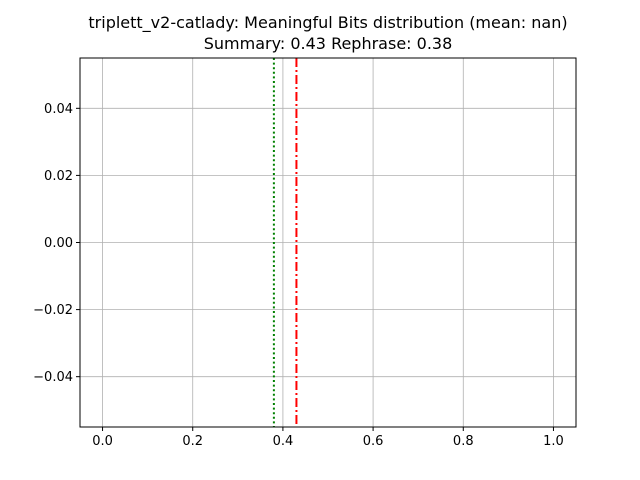 The height and width of the screenshot is (480, 640). What do you see at coordinates (285, 242) in the screenshot?
I see `reference-lines` at bounding box center [285, 242].